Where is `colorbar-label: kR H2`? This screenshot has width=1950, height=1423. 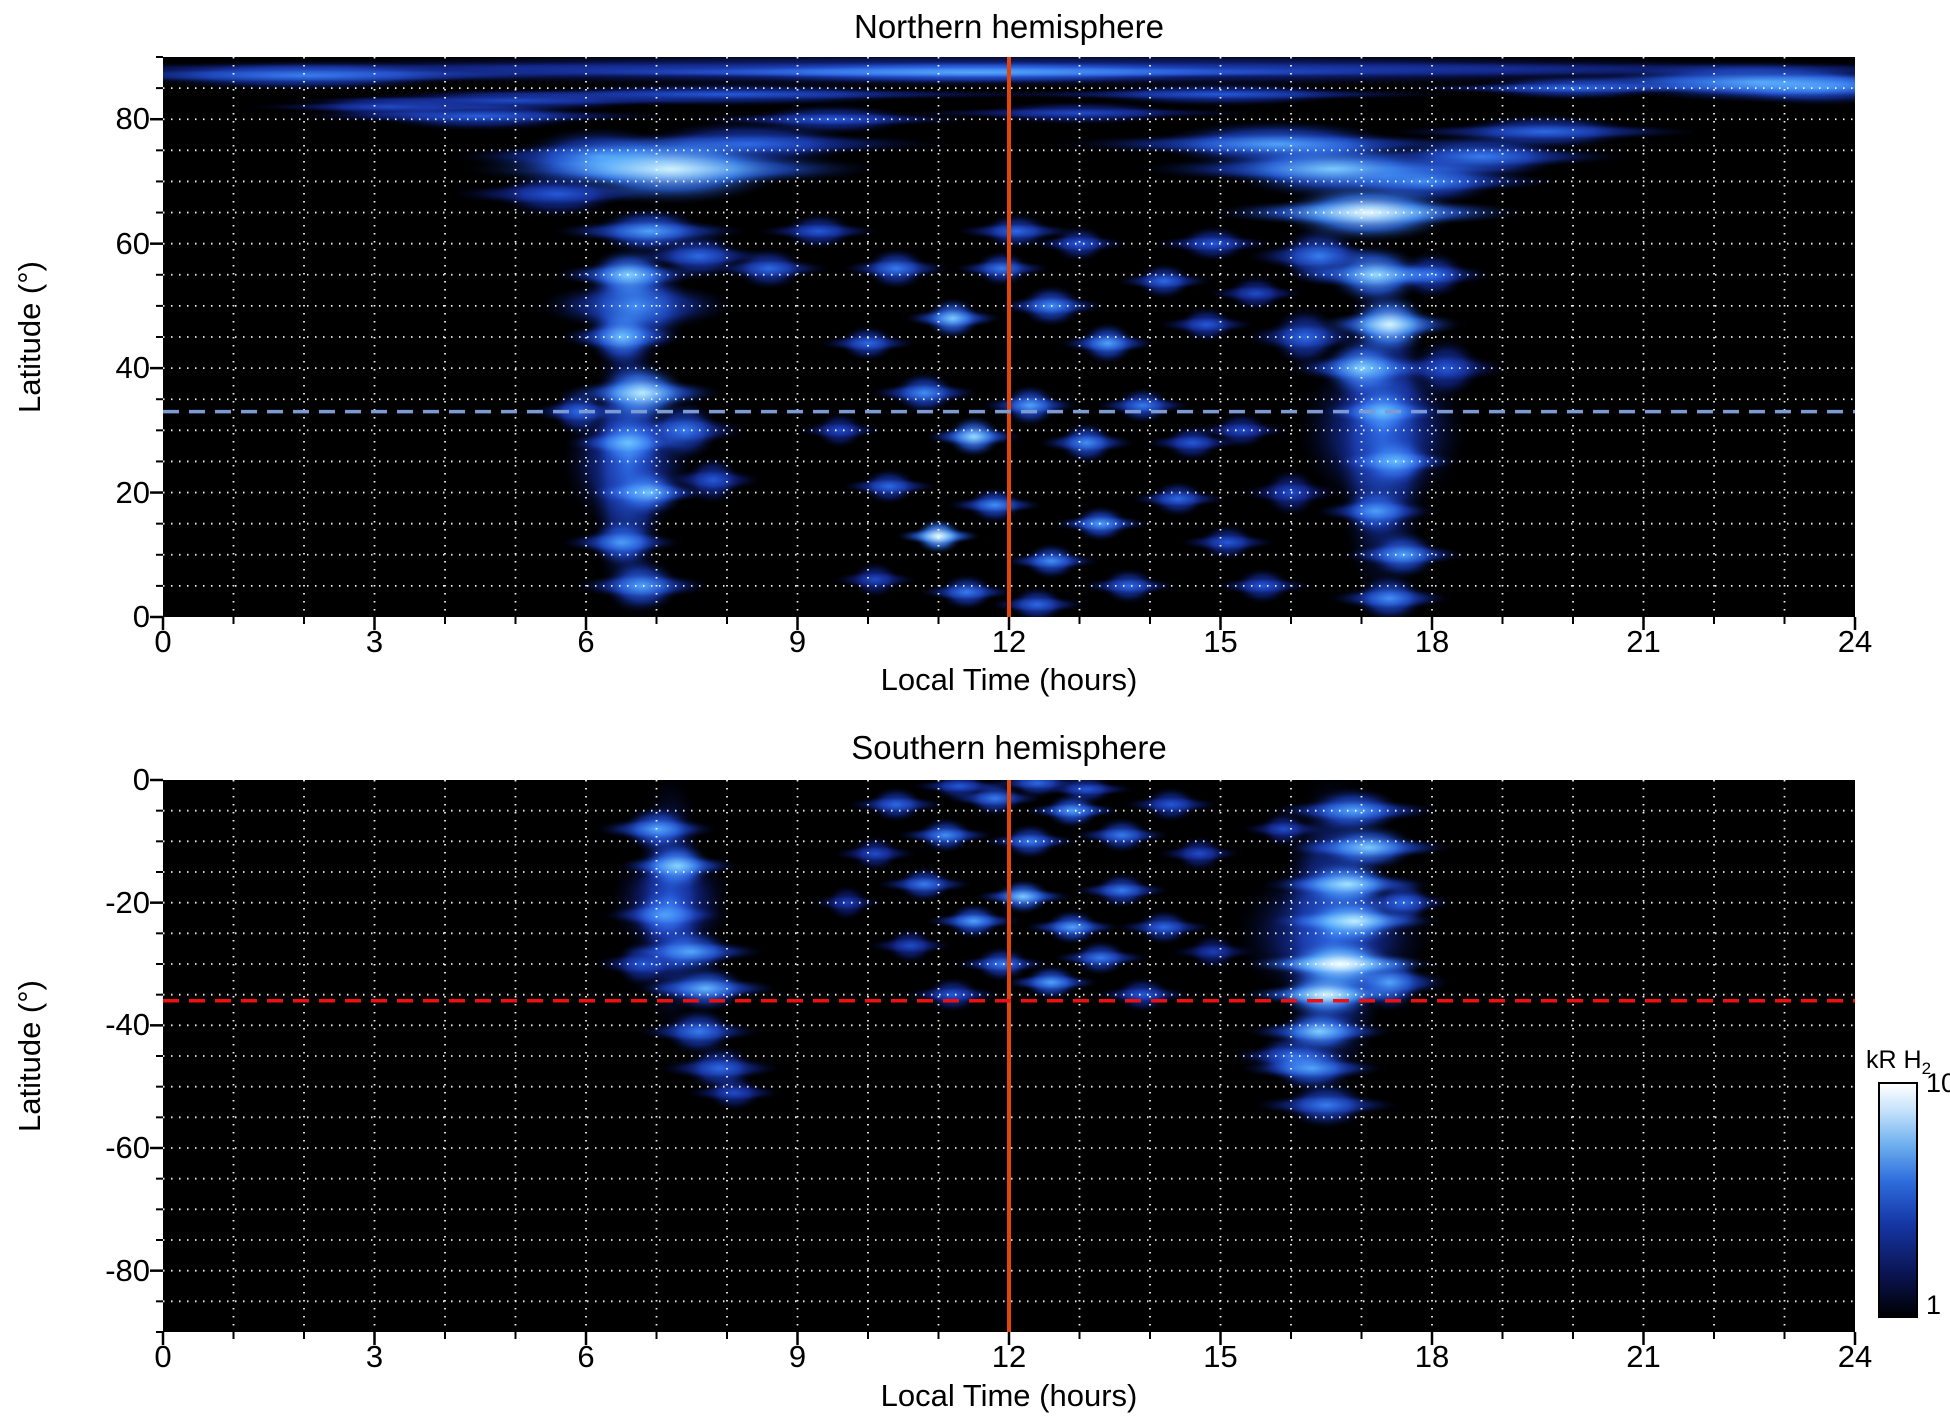 colorbar-label: kR H2 is located at coordinates (1898, 1062).